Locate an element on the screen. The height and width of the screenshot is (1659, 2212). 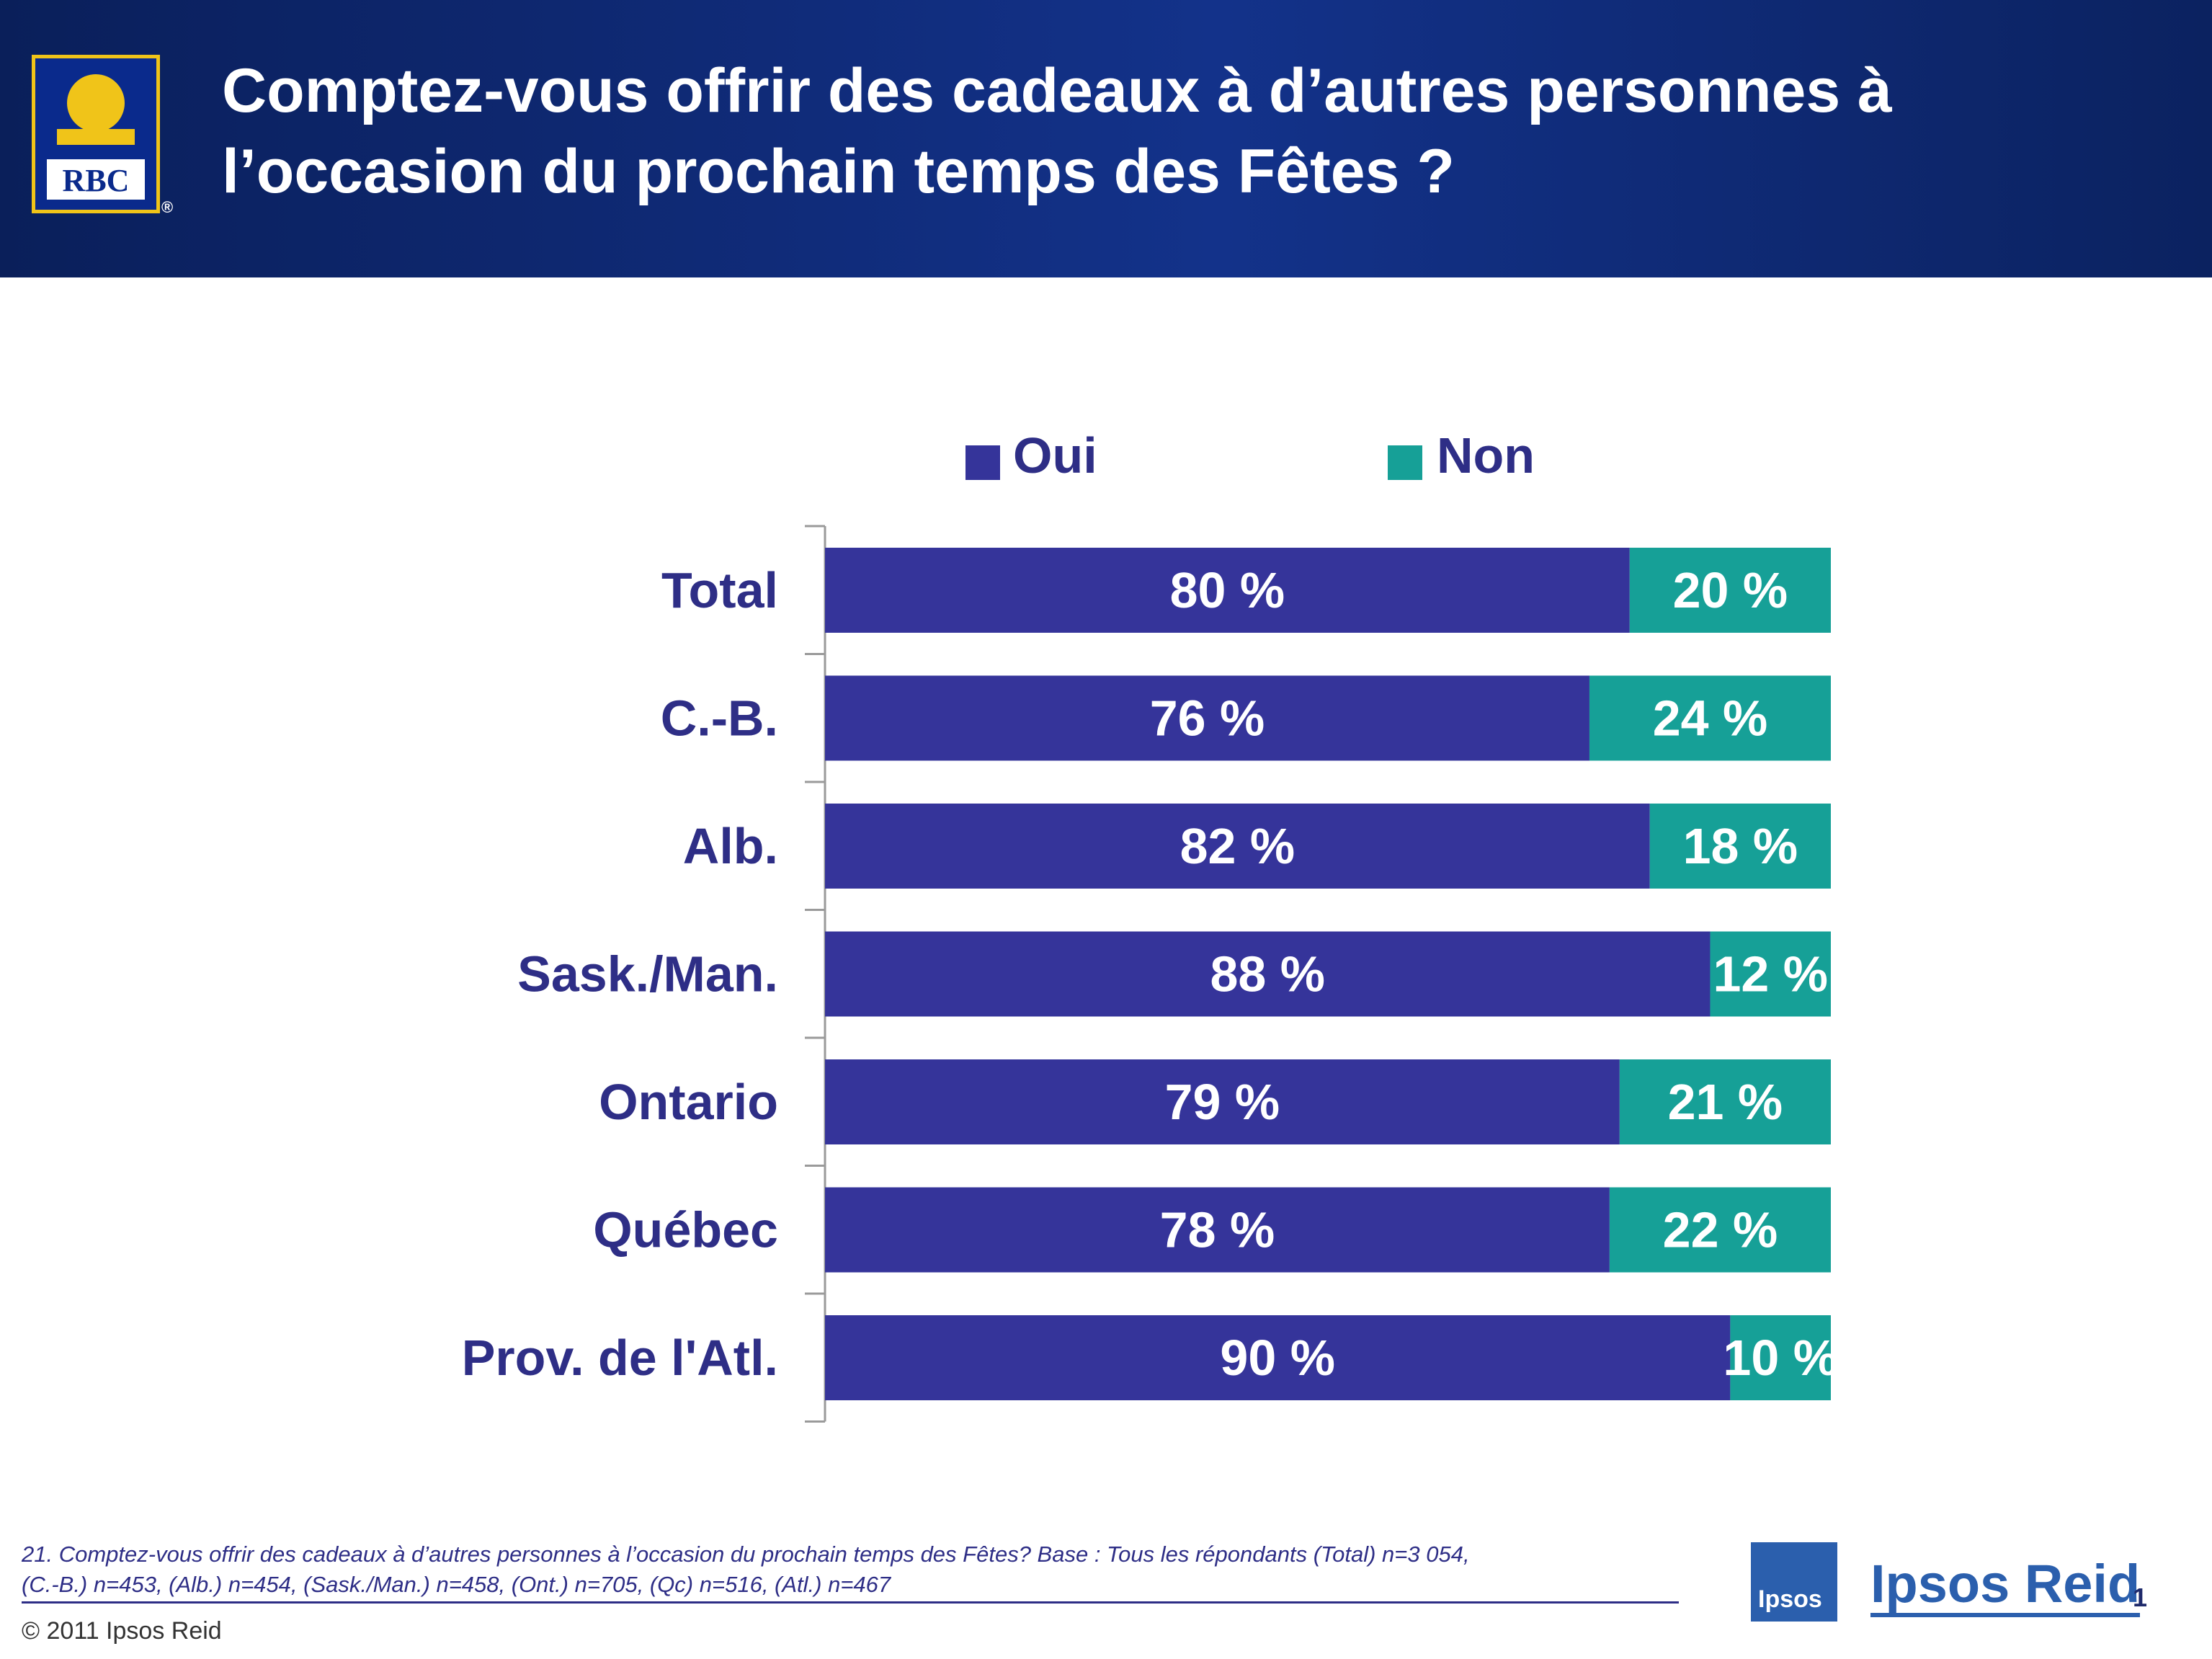
data-label-oui: 82 % is located at coordinates (1238, 846).